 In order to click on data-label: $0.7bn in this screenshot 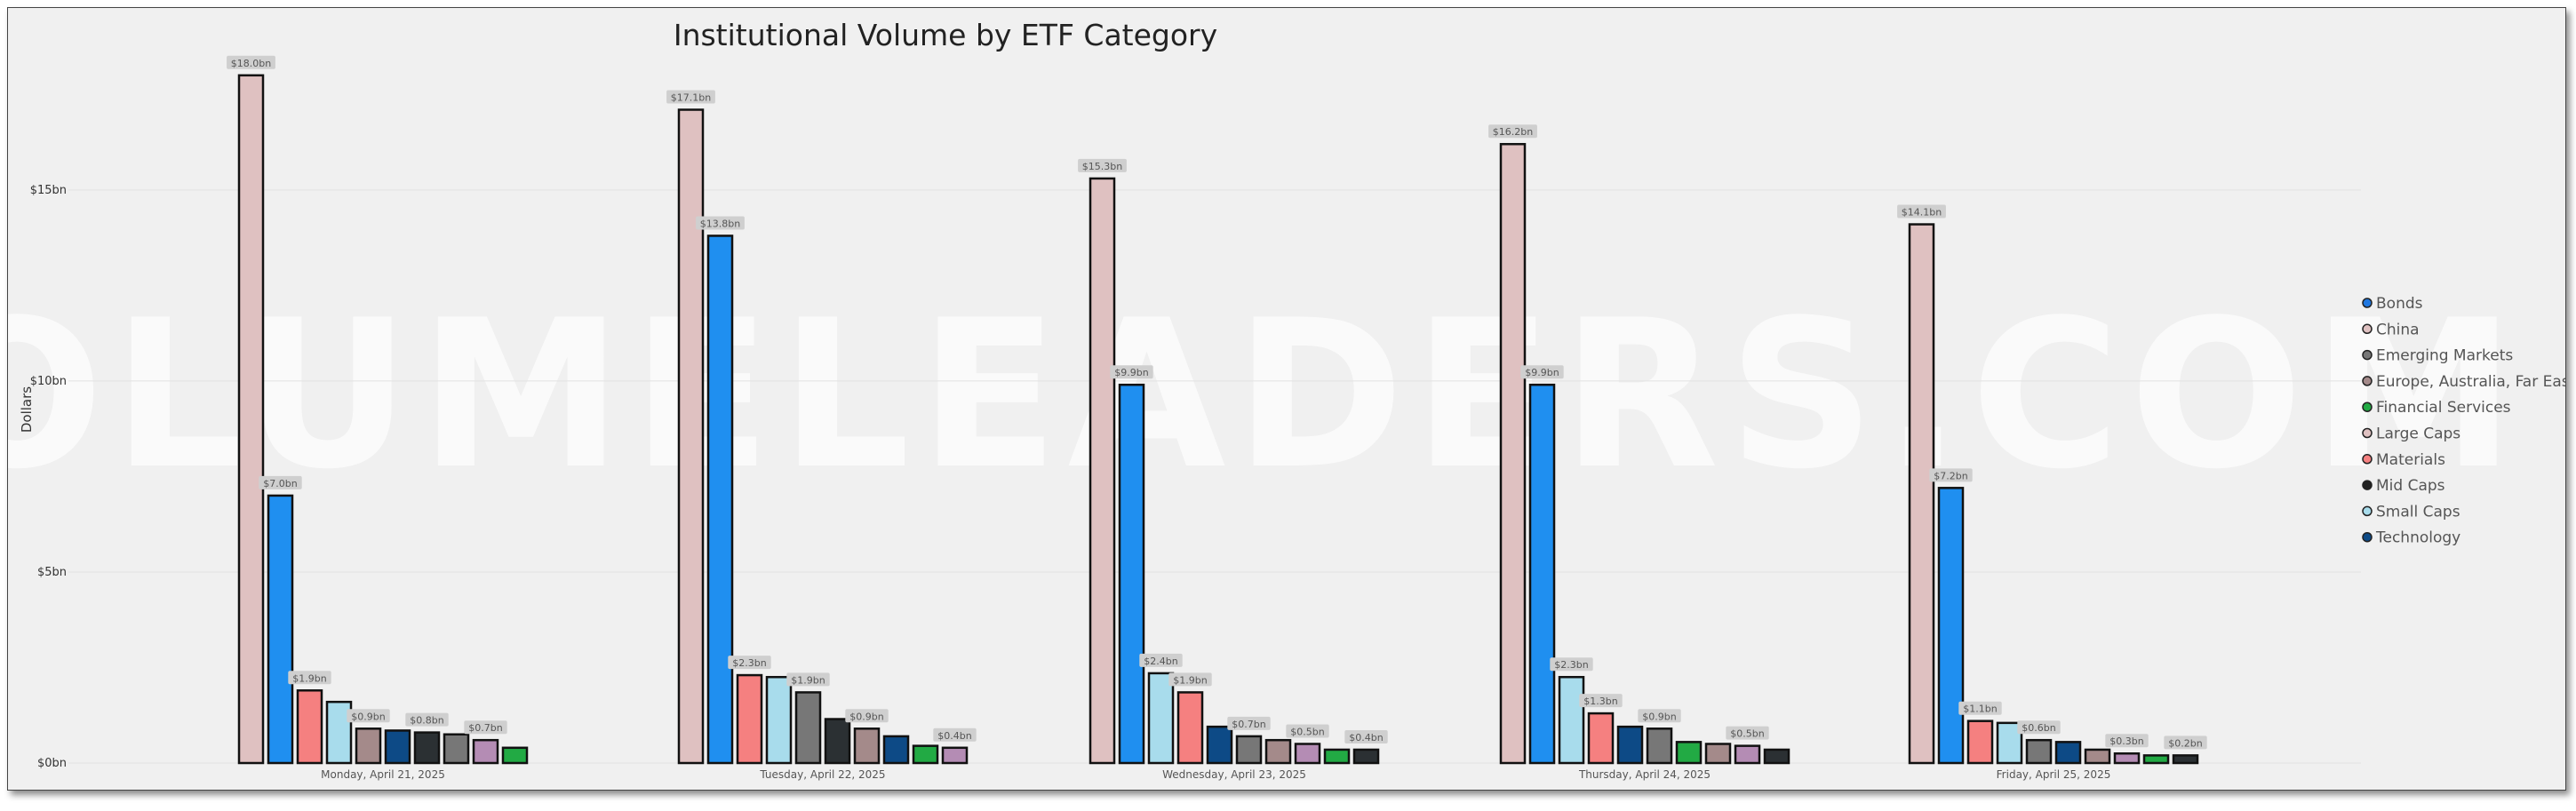, I will do `click(1249, 724)`.